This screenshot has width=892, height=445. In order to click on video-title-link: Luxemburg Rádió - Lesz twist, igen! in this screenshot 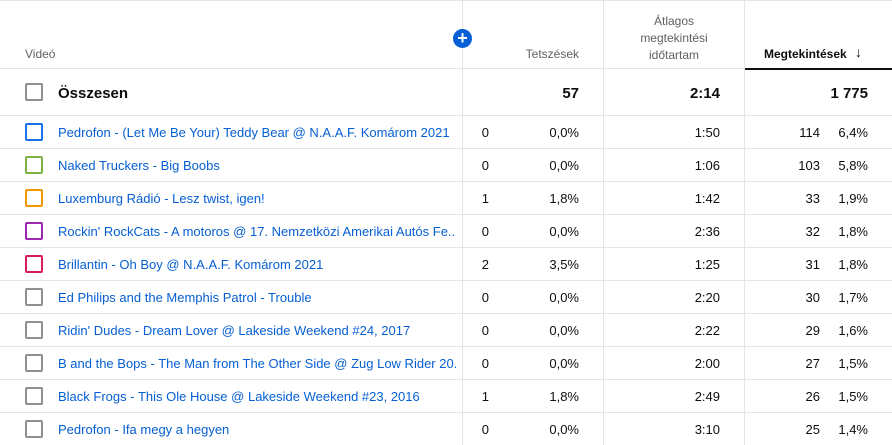, I will do `click(161, 198)`.